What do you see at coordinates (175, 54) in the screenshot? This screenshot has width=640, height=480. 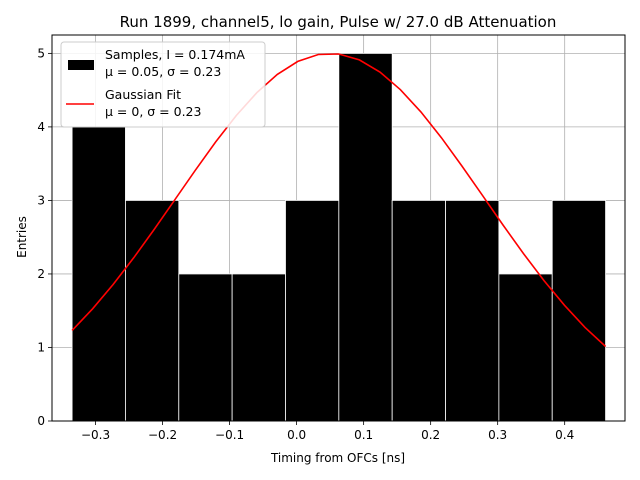 I see `legend-samples-label: Samples, I = 0.174mA` at bounding box center [175, 54].